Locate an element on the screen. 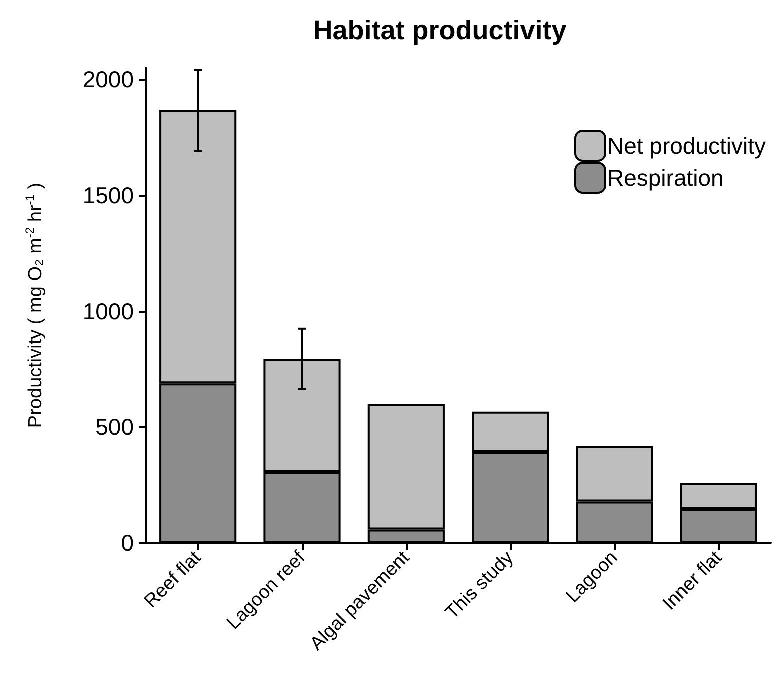 The height and width of the screenshot is (695, 779). legend-label: Respiration is located at coordinates (665, 178).